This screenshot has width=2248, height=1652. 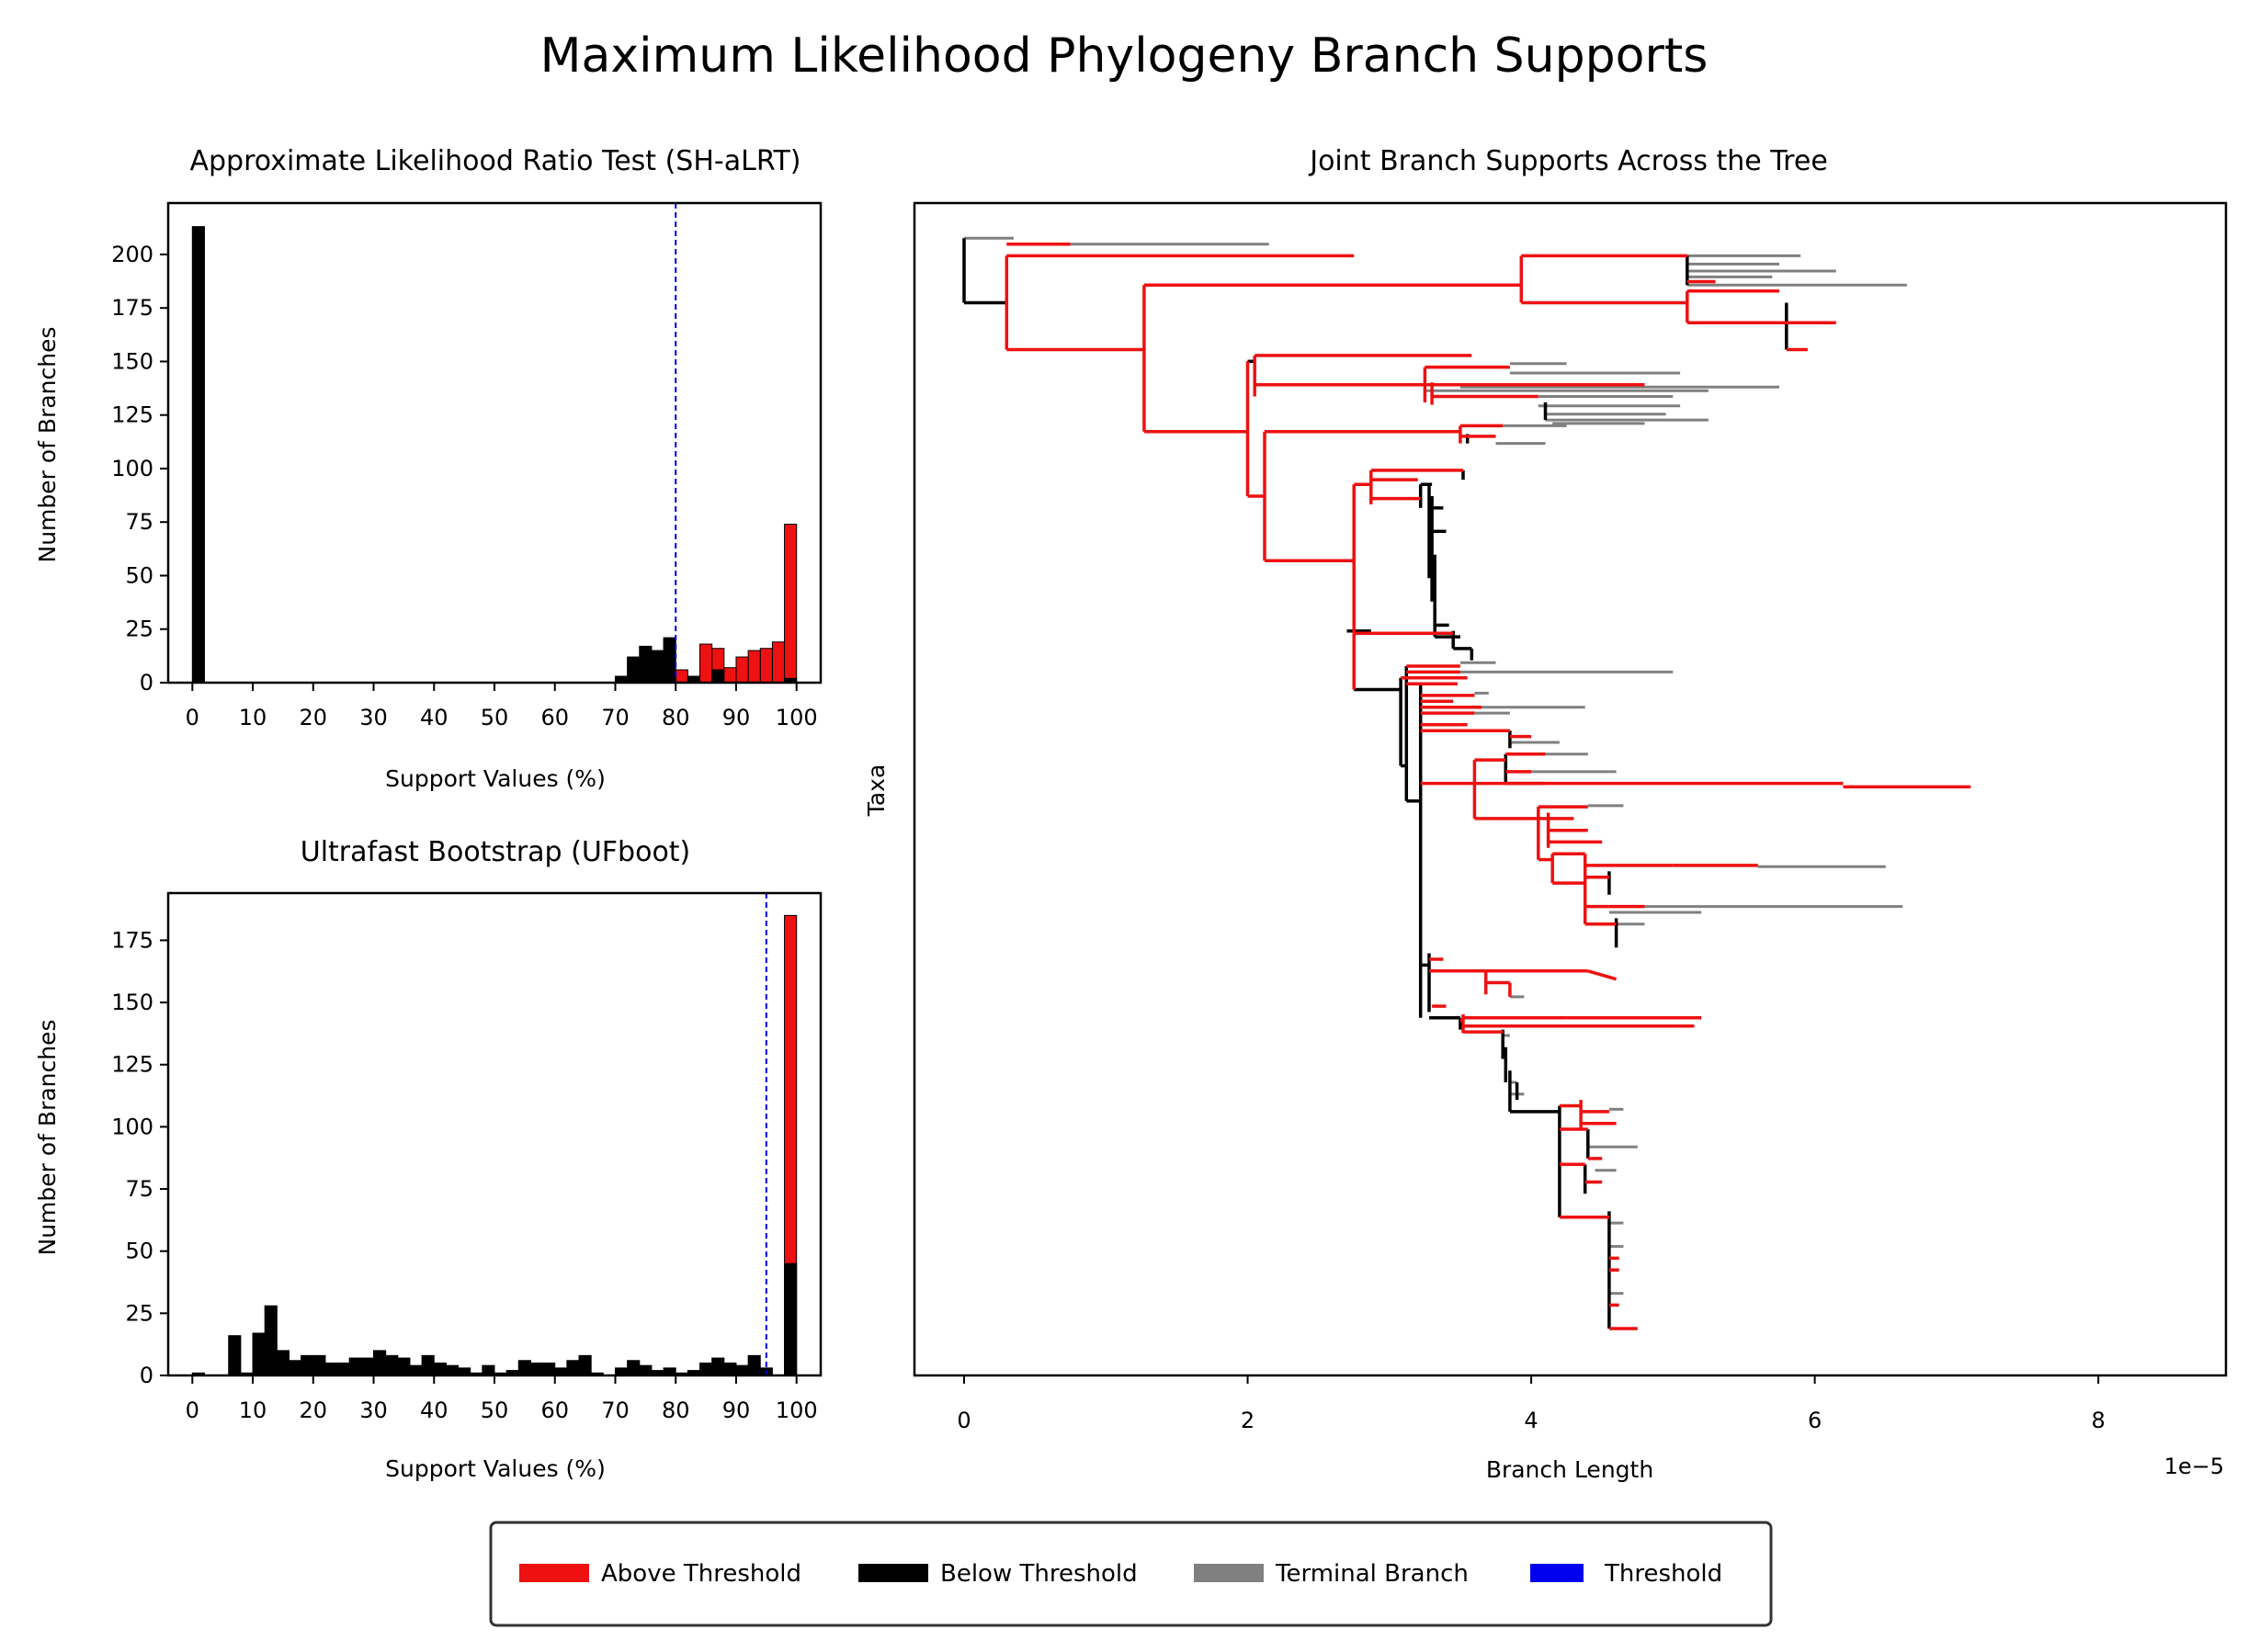 I want to click on x-axis-offset-label-tree: 1e−5, so click(x=2194, y=1466).